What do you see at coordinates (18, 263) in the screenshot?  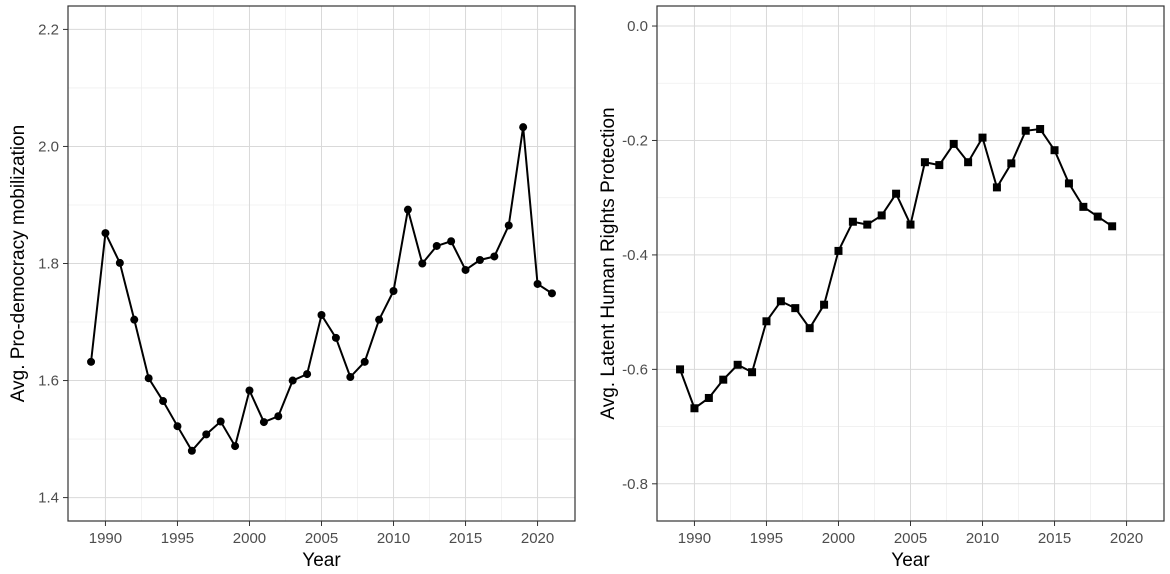 I see `y-axis-title: Avg. Pro-democracy mobilization` at bounding box center [18, 263].